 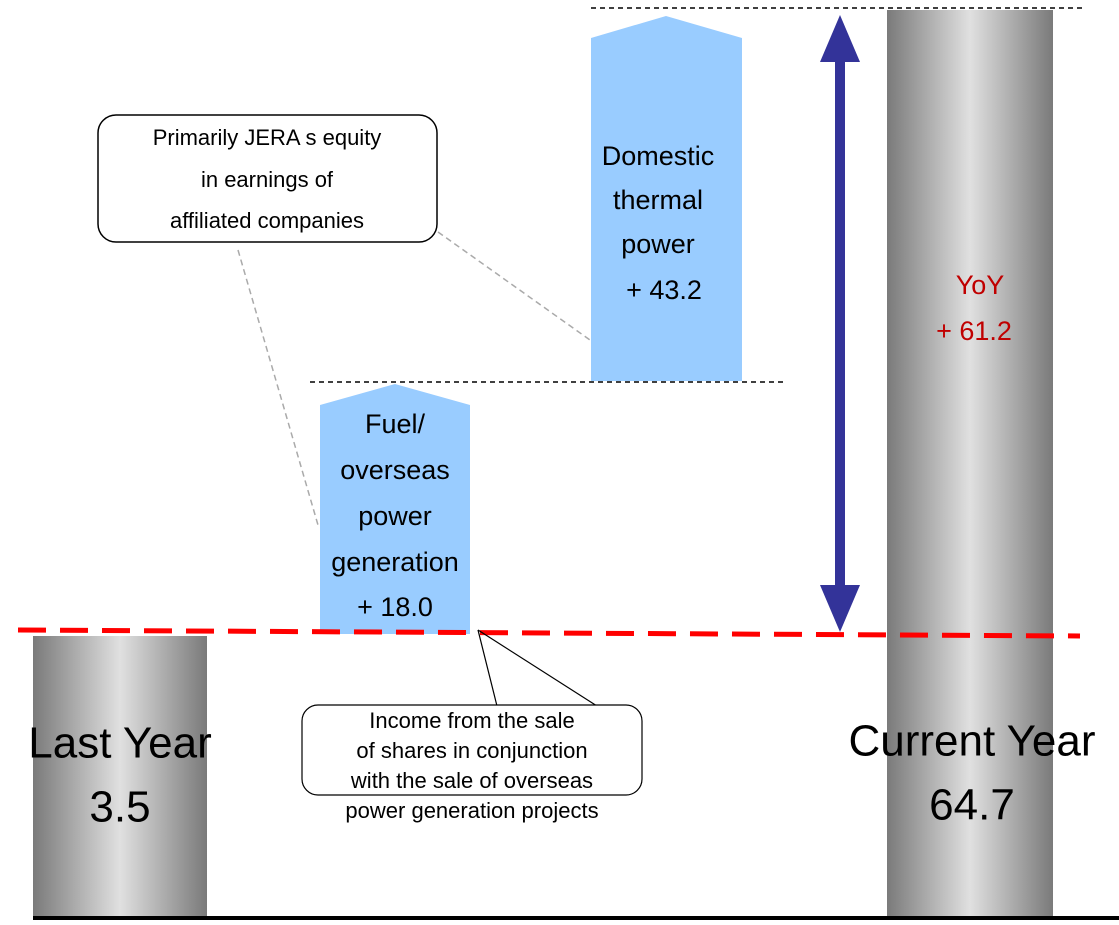 I want to click on callout-text: affiliated companies, so click(x=267, y=220).